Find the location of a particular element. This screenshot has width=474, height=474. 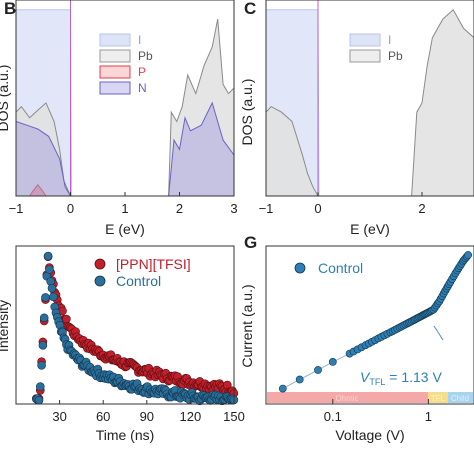

legend-label-ppn: [PPN][TFSI] is located at coordinates (153, 264).